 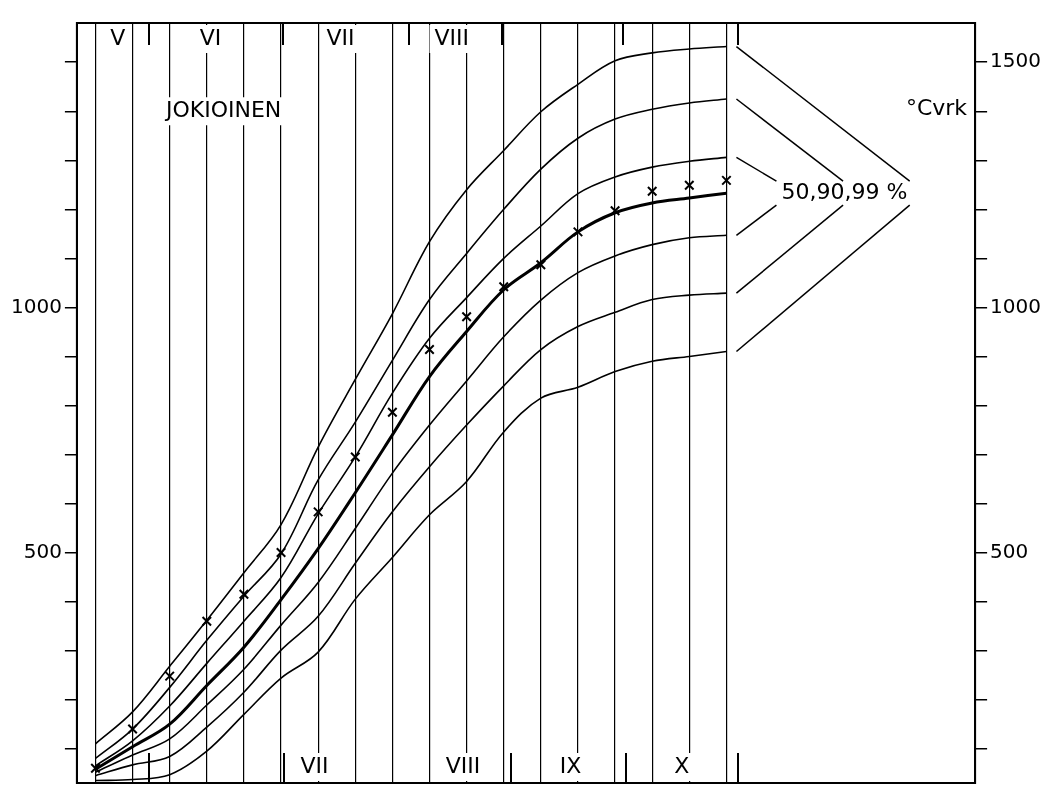 What do you see at coordinates (936, 107) in the screenshot?
I see `y2-axis-title: °Cvrk` at bounding box center [936, 107].